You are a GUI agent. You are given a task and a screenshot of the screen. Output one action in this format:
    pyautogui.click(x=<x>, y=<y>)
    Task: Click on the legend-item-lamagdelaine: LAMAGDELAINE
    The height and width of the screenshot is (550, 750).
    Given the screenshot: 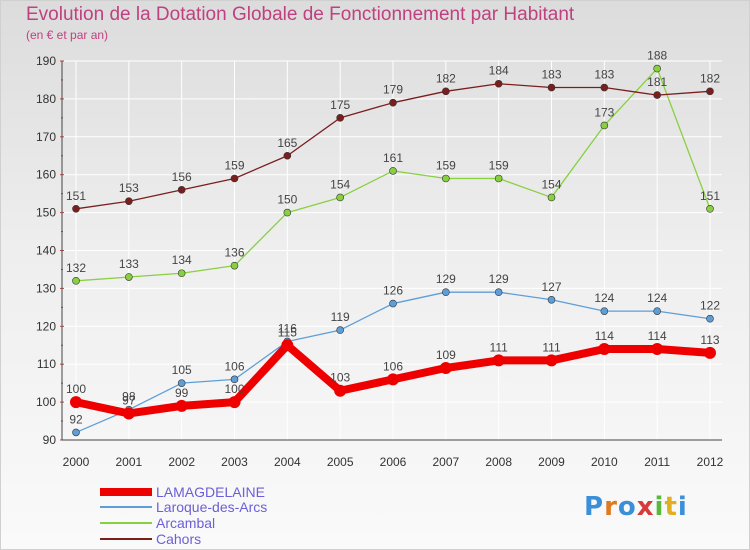 What is the action you would take?
    pyautogui.click(x=182, y=492)
    